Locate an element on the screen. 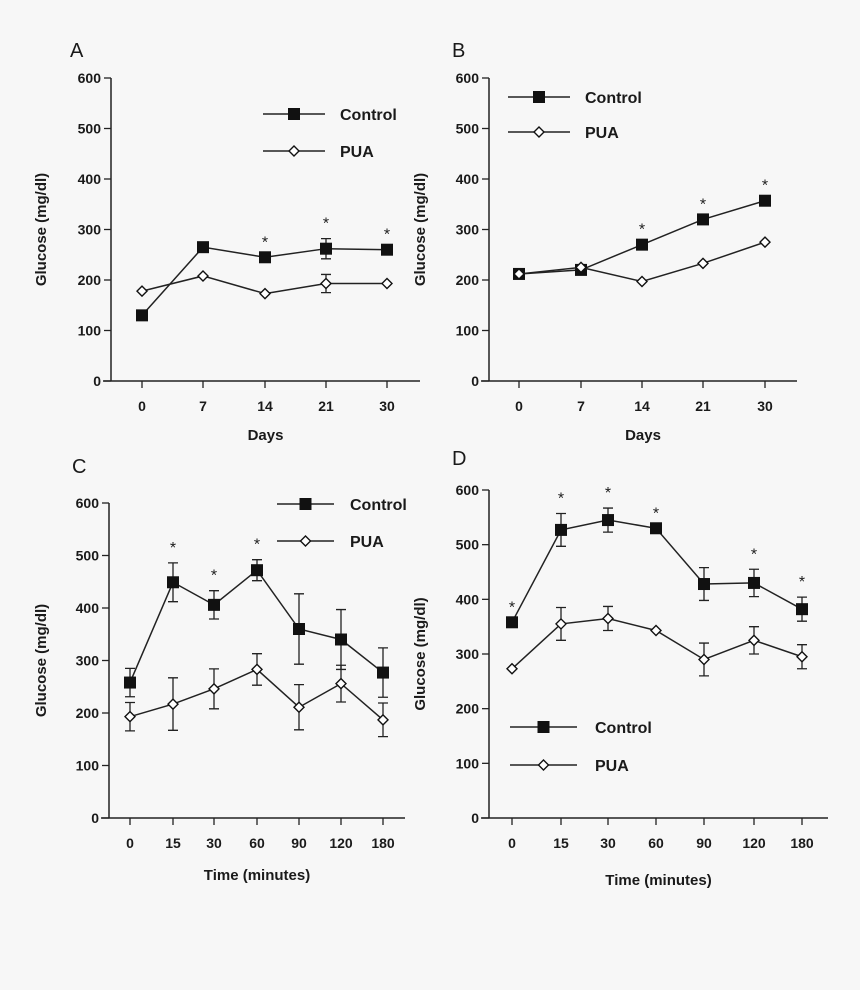  panel-label: B is located at coordinates (458, 51).